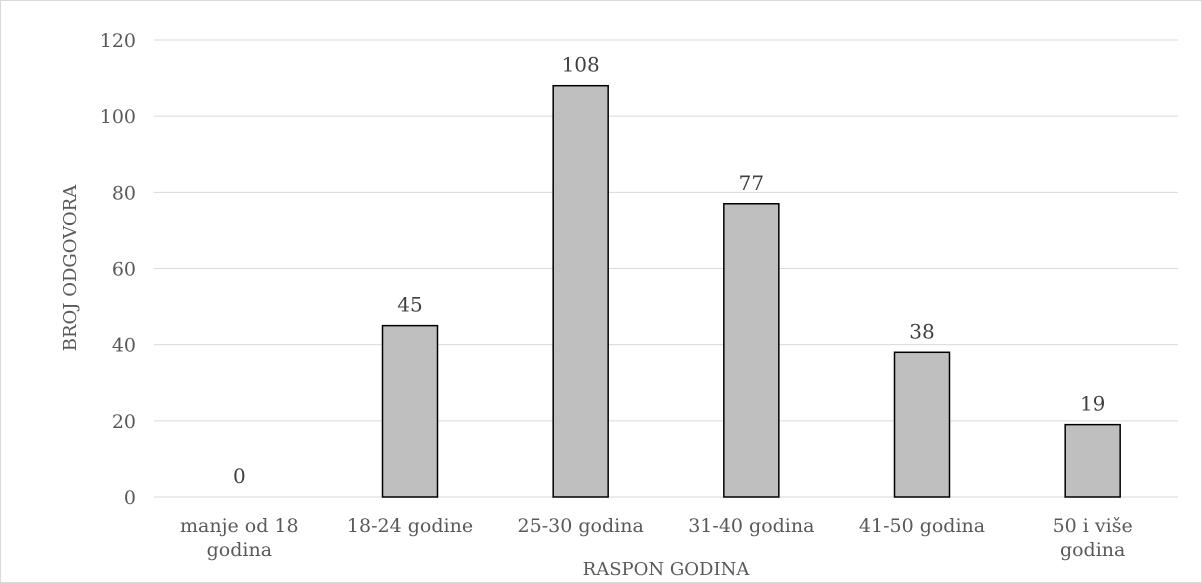  What do you see at coordinates (922, 526) in the screenshot?
I see `x-tick-label: 41-50 godina` at bounding box center [922, 526].